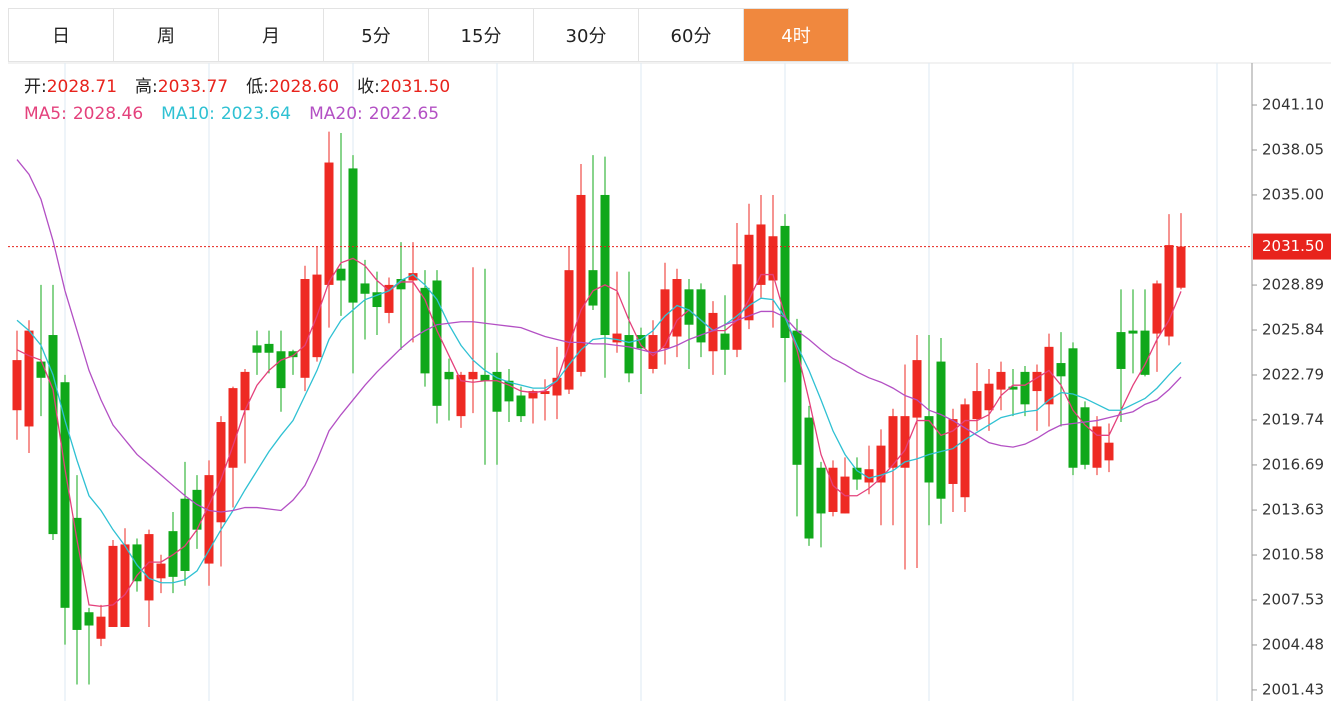 The width and height of the screenshot is (1331, 701). Describe the element at coordinates (1293, 285) in the screenshot. I see `y-tick-label: 2028.89` at that location.